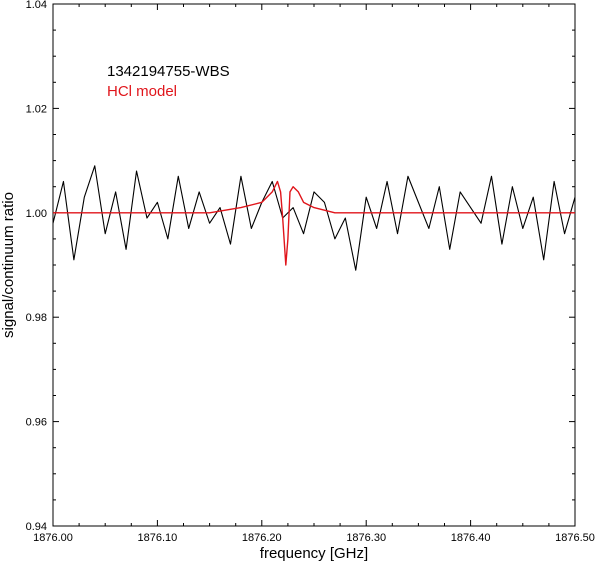 This screenshot has height=566, width=600. I want to click on y-axis-label: signal/continuum ratio, so click(8, 265).